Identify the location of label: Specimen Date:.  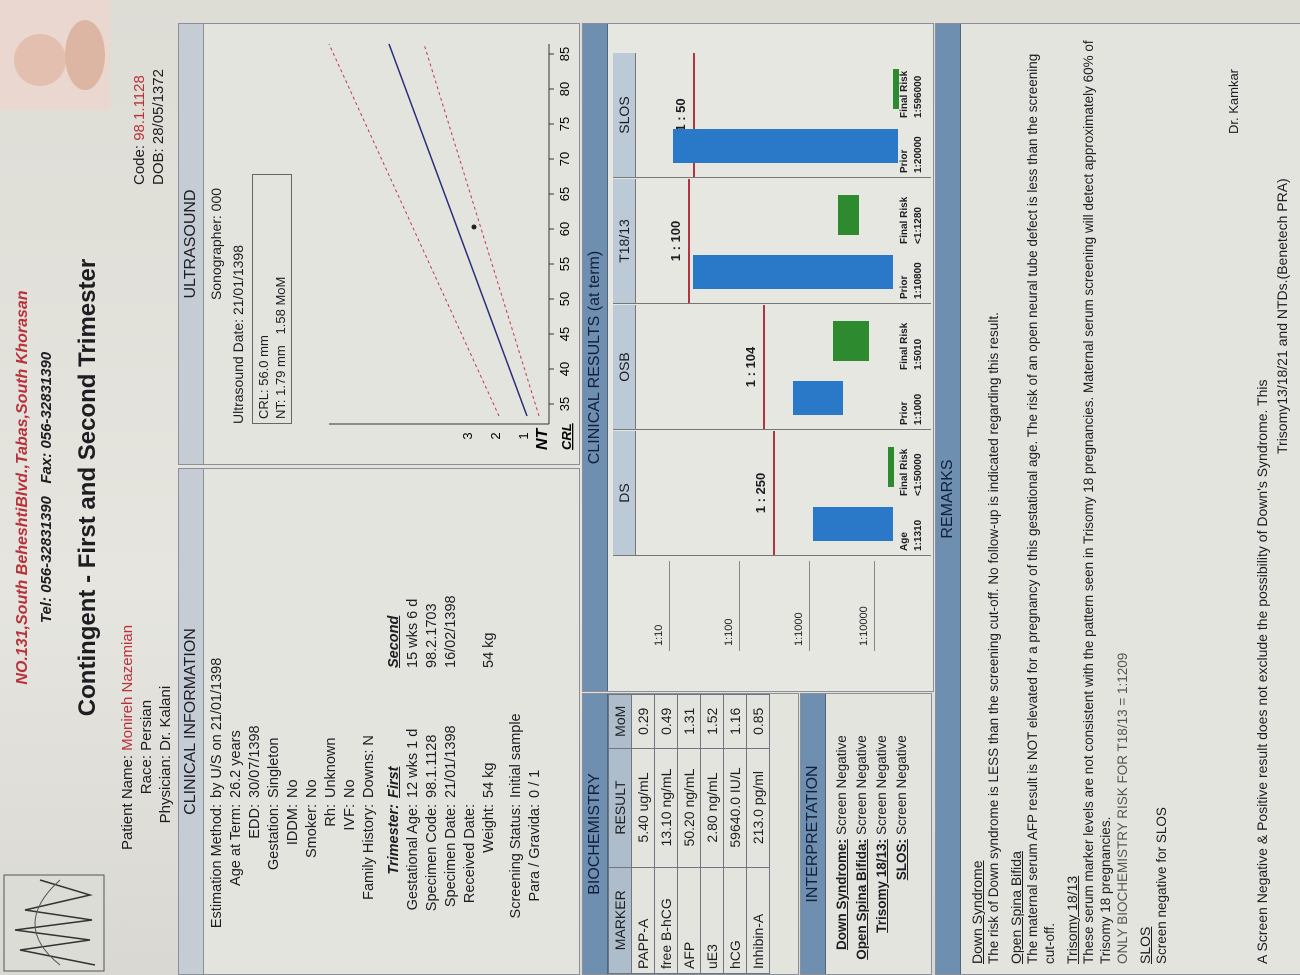
(451, 856).